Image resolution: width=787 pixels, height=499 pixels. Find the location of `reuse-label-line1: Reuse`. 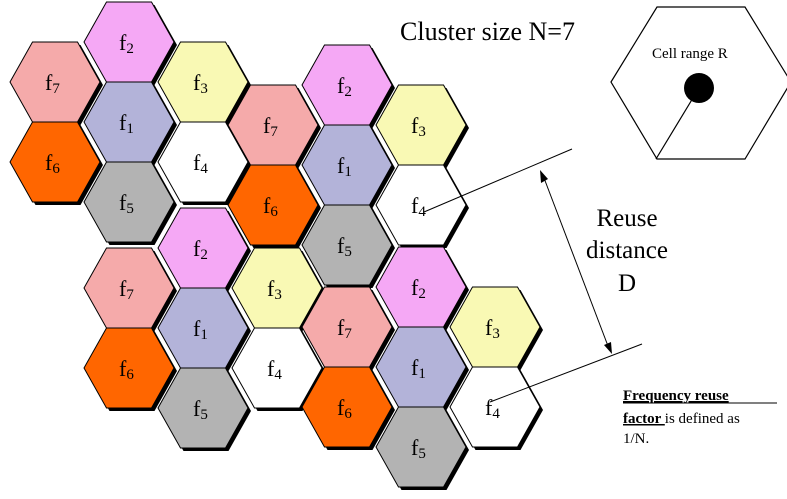

reuse-label-line1: Reuse is located at coordinates (626, 218).